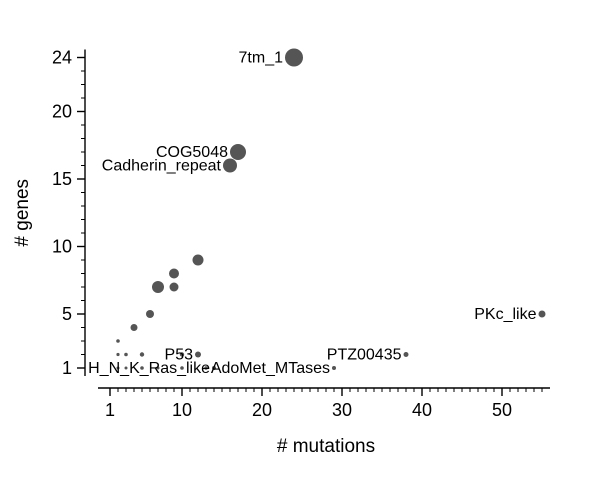 This screenshot has width=600, height=480. Describe the element at coordinates (182, 410) in the screenshot. I see `x-tick-label: 10` at that location.